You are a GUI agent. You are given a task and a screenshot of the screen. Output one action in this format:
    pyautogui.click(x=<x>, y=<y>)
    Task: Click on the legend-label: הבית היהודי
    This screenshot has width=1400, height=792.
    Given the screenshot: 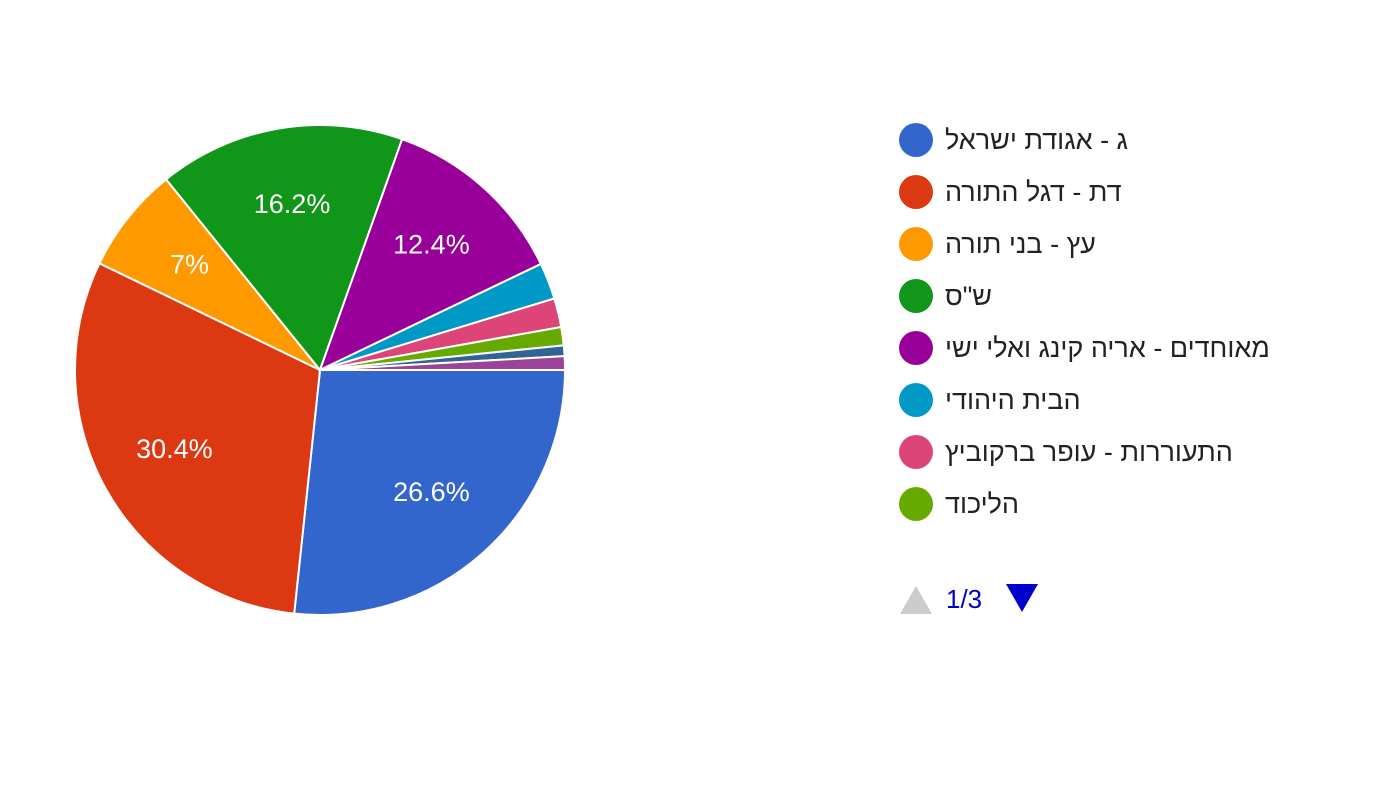 What is the action you would take?
    pyautogui.click(x=1013, y=400)
    